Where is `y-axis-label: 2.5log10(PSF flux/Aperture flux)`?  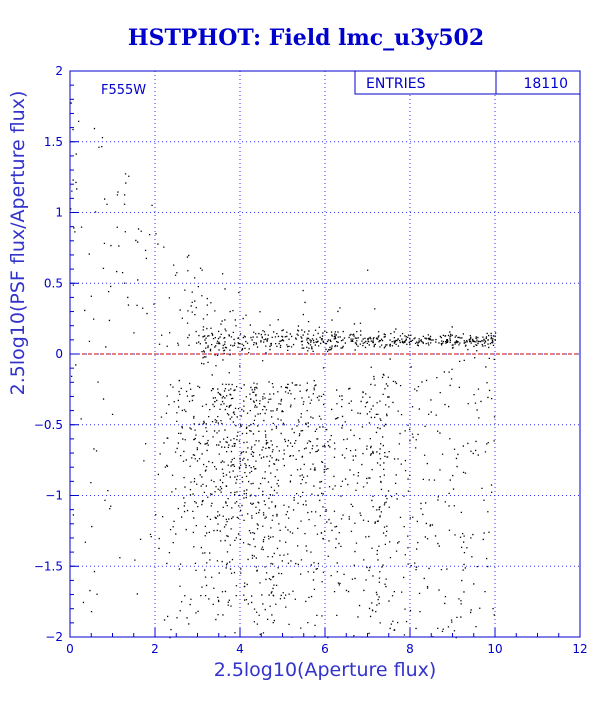 y-axis-label: 2.5log10(PSF flux/Aperture flux) is located at coordinates (18, 243).